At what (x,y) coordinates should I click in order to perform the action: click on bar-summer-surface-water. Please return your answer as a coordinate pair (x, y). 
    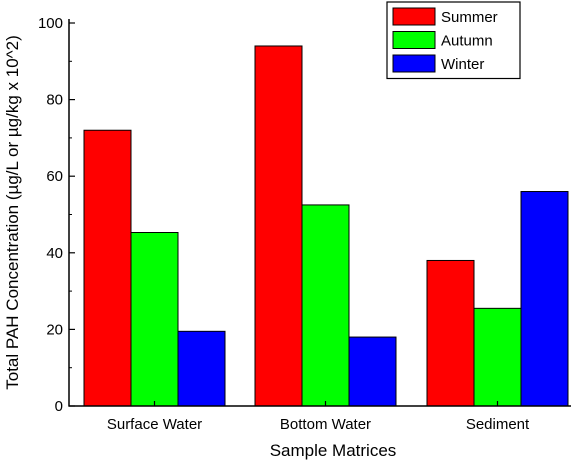
    Looking at the image, I should click on (107, 268).